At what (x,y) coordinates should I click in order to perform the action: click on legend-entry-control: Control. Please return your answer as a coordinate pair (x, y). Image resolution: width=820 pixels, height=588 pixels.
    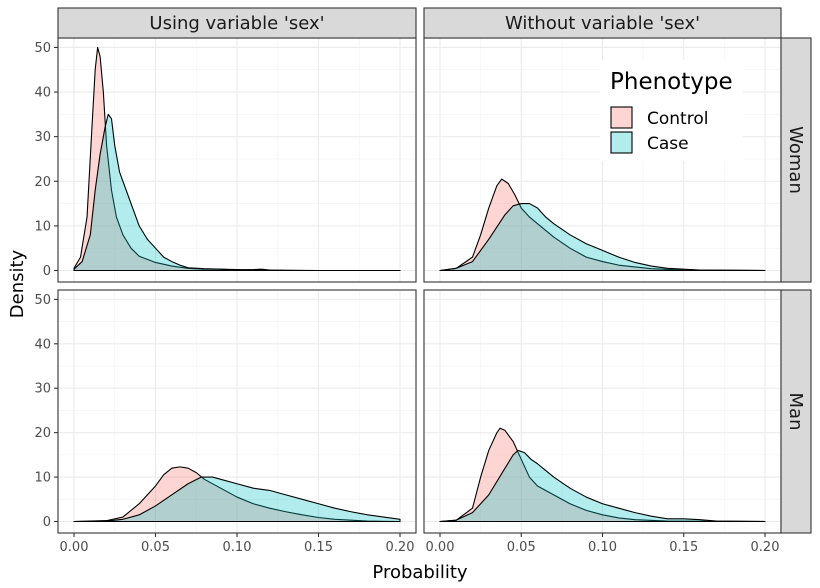
    Looking at the image, I should click on (659, 117).